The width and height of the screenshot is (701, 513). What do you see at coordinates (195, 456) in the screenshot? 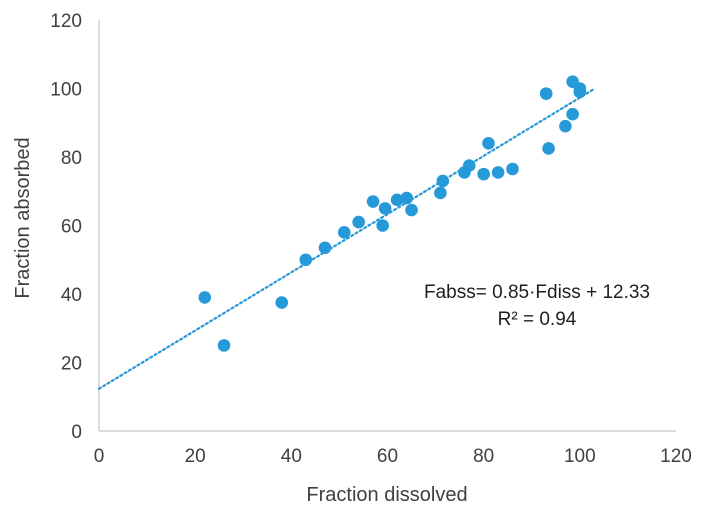
I see `x-tick-label: 20` at bounding box center [195, 456].